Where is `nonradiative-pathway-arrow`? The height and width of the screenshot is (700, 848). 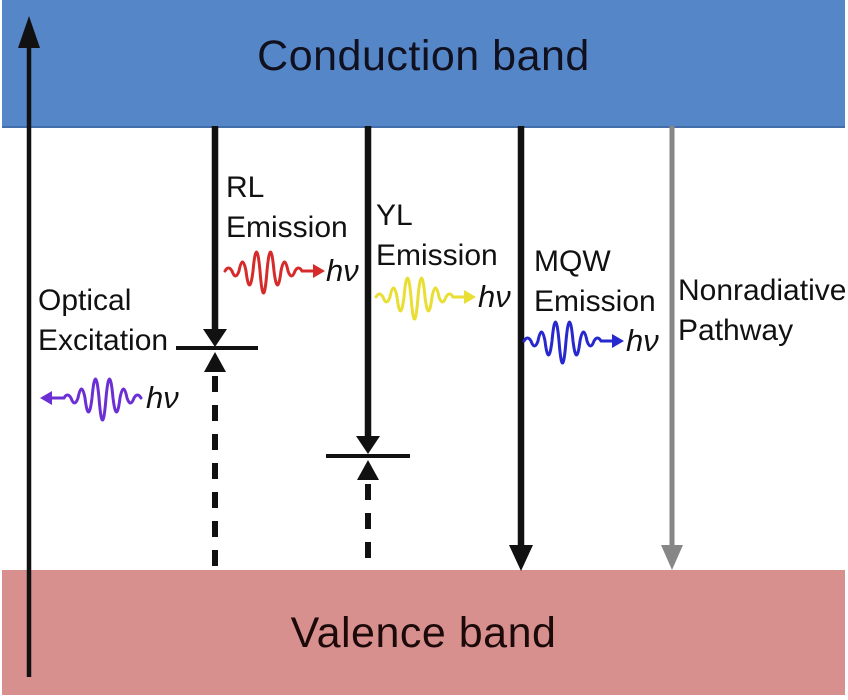
nonradiative-pathway-arrow is located at coordinates (672, 348).